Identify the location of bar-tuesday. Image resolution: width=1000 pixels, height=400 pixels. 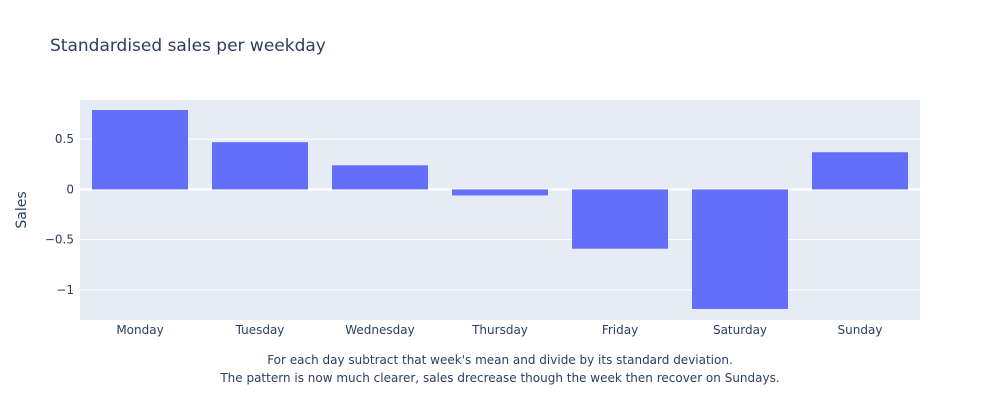
(260, 166).